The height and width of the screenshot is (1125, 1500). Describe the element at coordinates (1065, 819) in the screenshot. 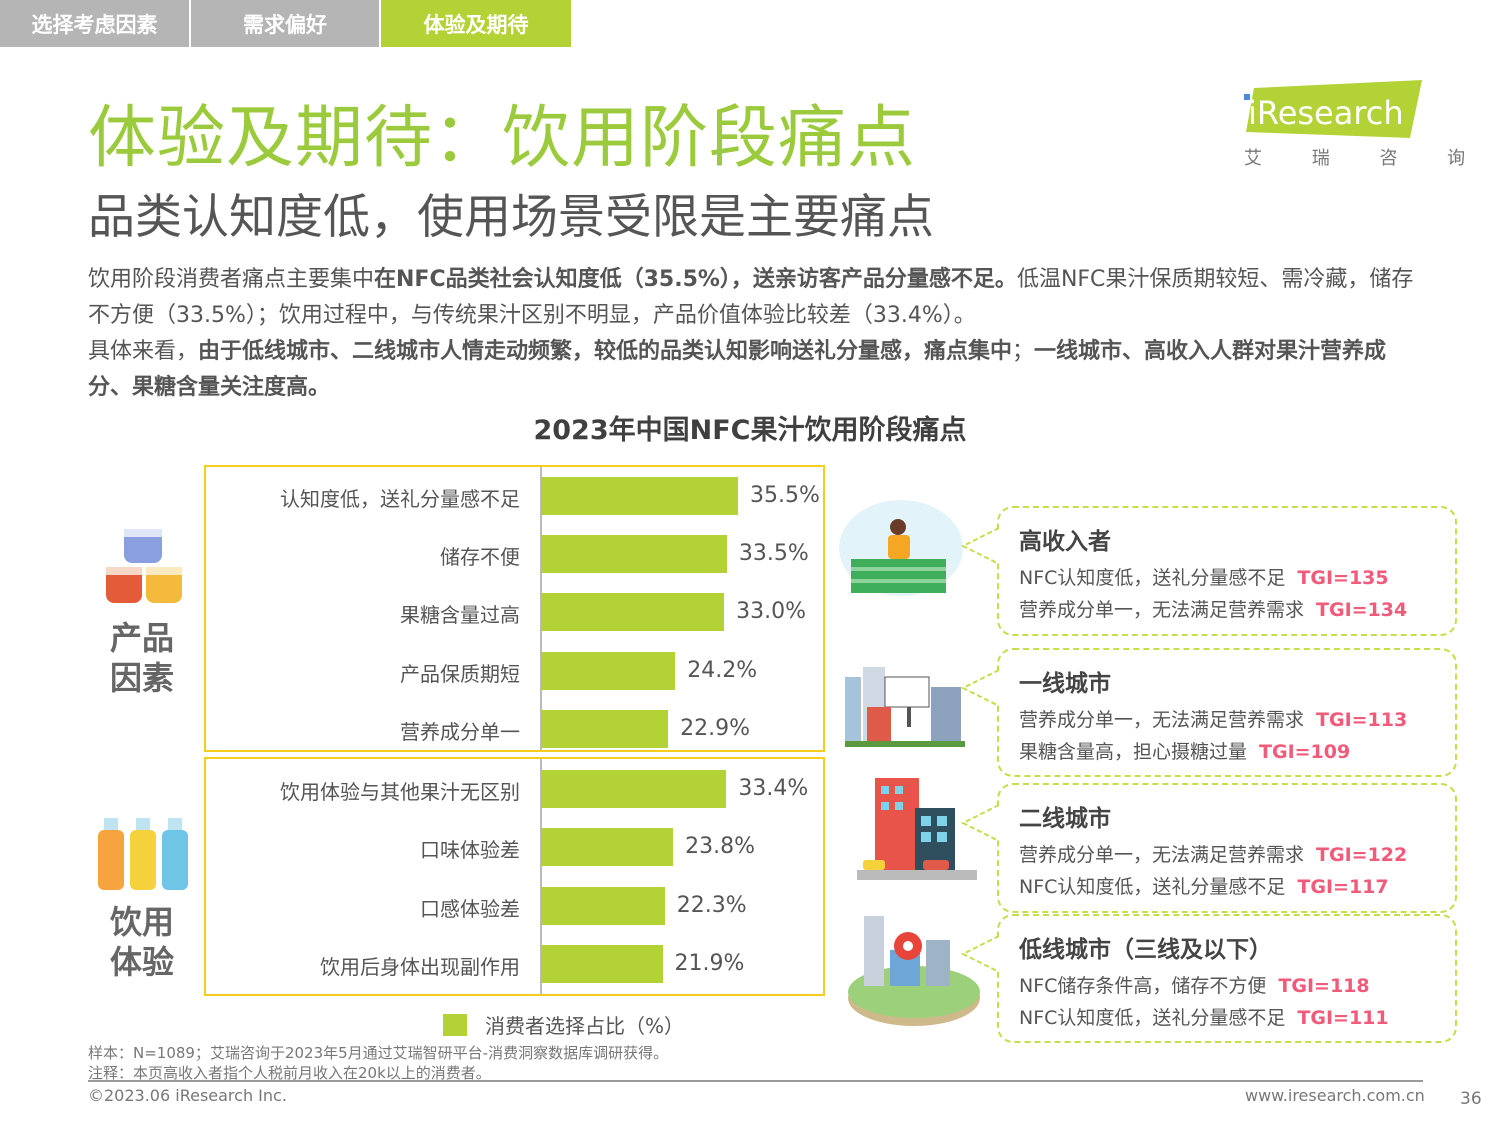

I see `segment-title: 二线城市` at that location.